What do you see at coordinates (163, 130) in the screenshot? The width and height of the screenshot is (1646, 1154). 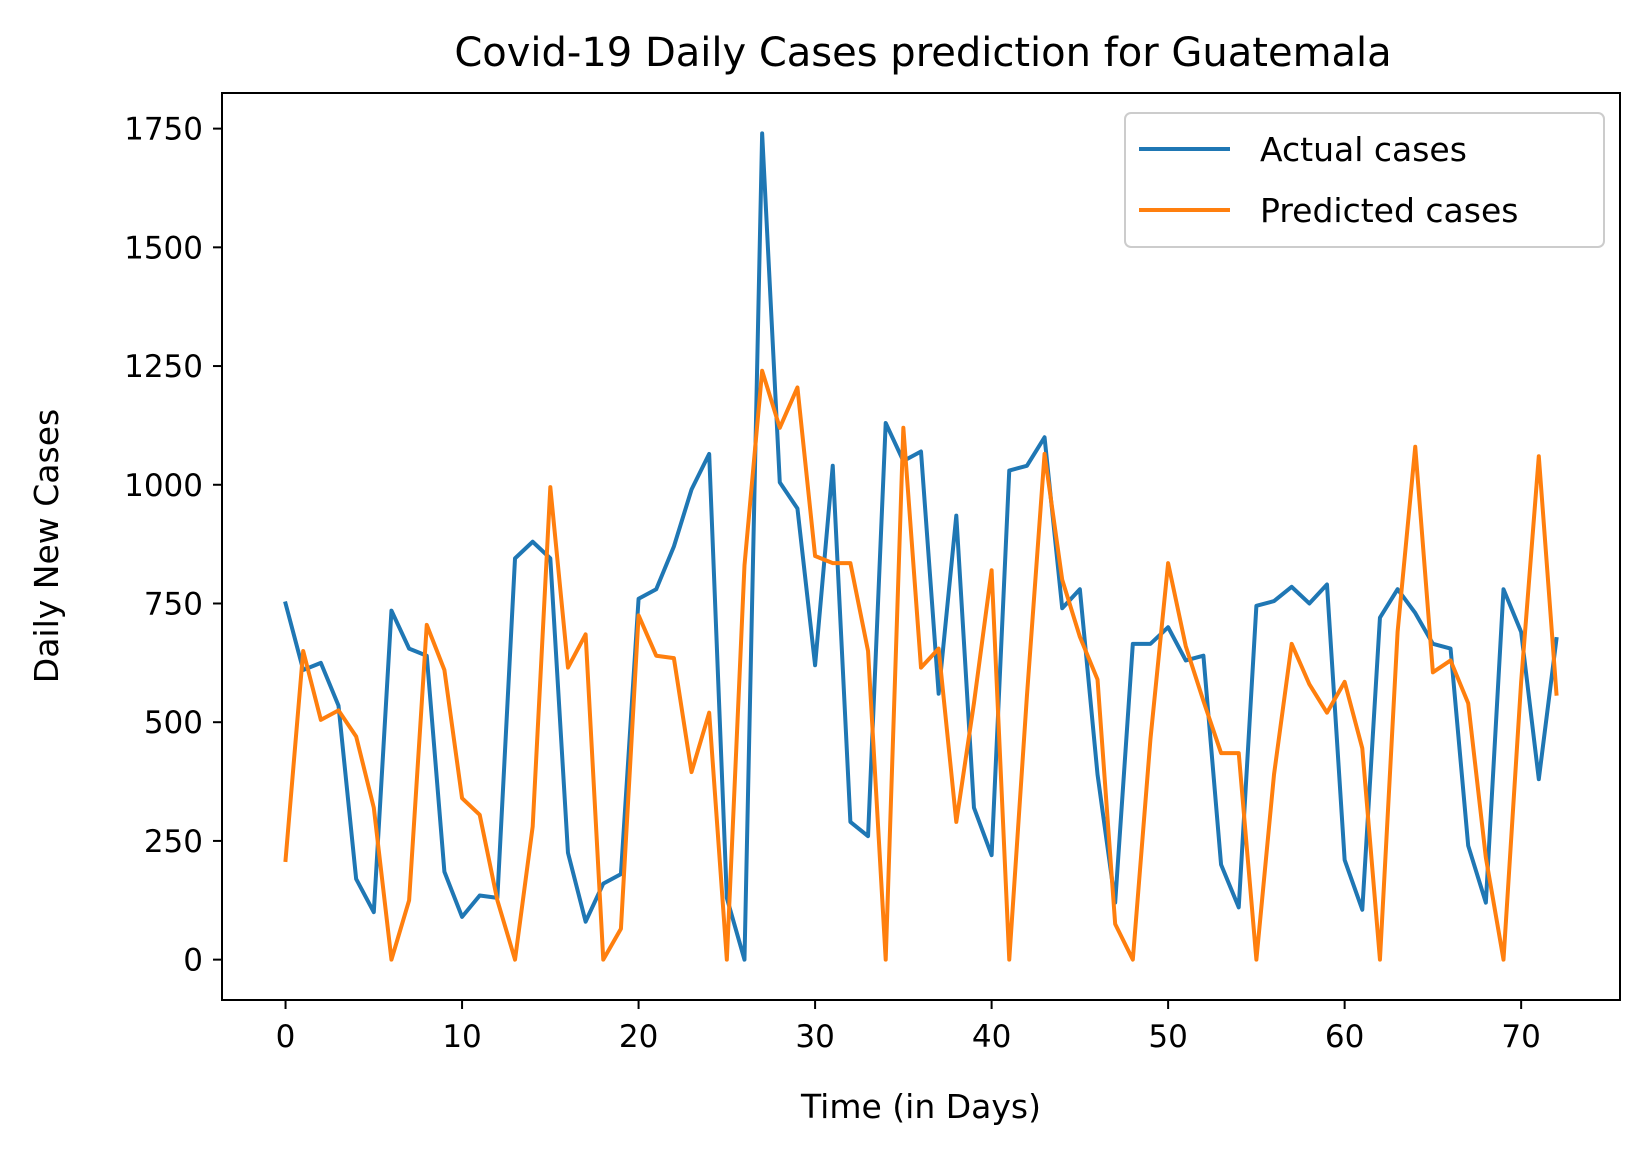 I see `y-tick-label: 1750` at bounding box center [163, 130].